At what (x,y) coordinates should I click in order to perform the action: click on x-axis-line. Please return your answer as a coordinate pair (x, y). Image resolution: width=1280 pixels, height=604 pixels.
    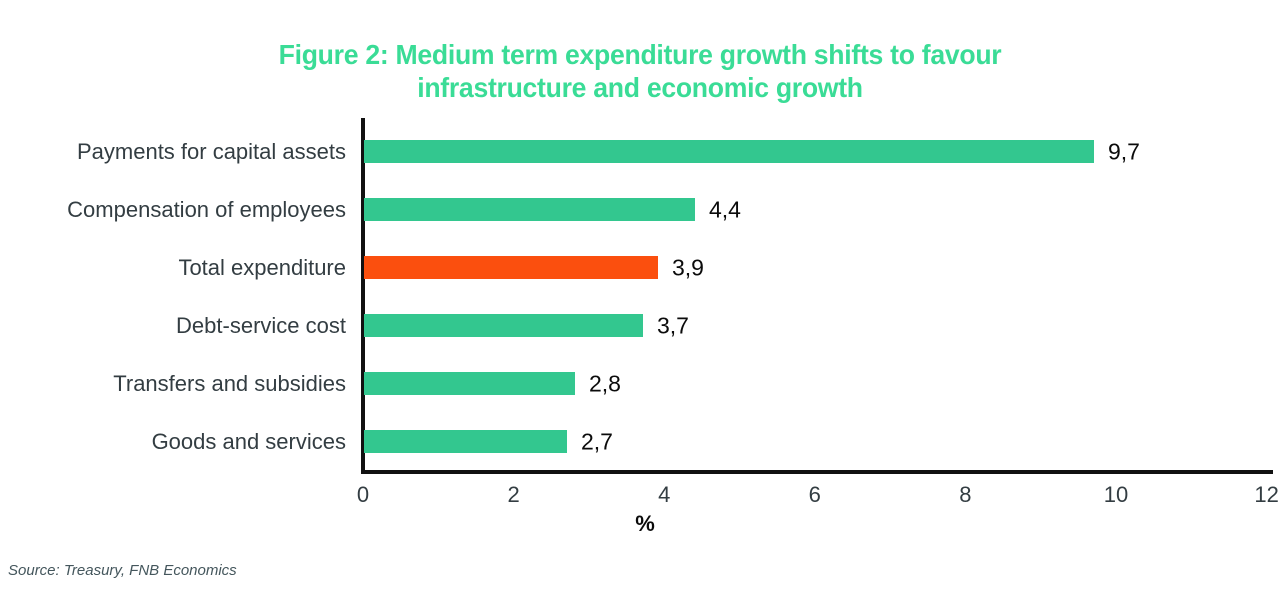
    Looking at the image, I should click on (817, 472).